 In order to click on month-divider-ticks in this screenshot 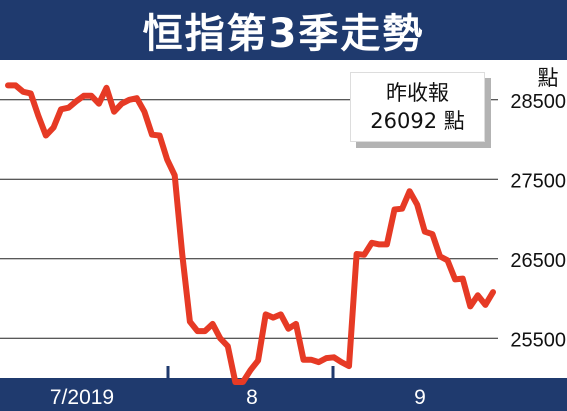, I will do `click(250, 372)`.